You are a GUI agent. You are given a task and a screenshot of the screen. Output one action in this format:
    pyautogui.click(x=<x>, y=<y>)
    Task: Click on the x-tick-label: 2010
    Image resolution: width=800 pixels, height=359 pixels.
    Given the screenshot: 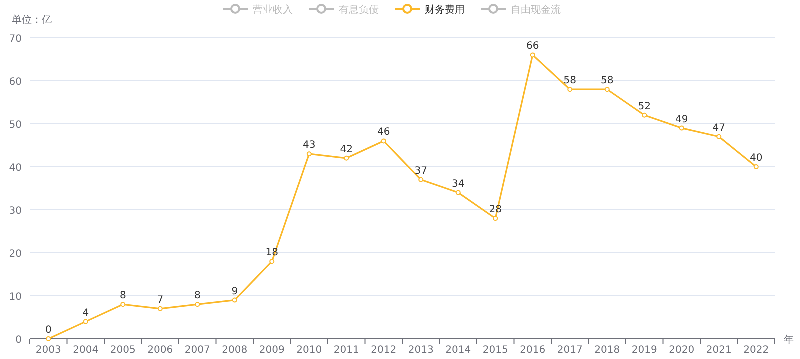 What is the action you would take?
    pyautogui.click(x=309, y=350)
    